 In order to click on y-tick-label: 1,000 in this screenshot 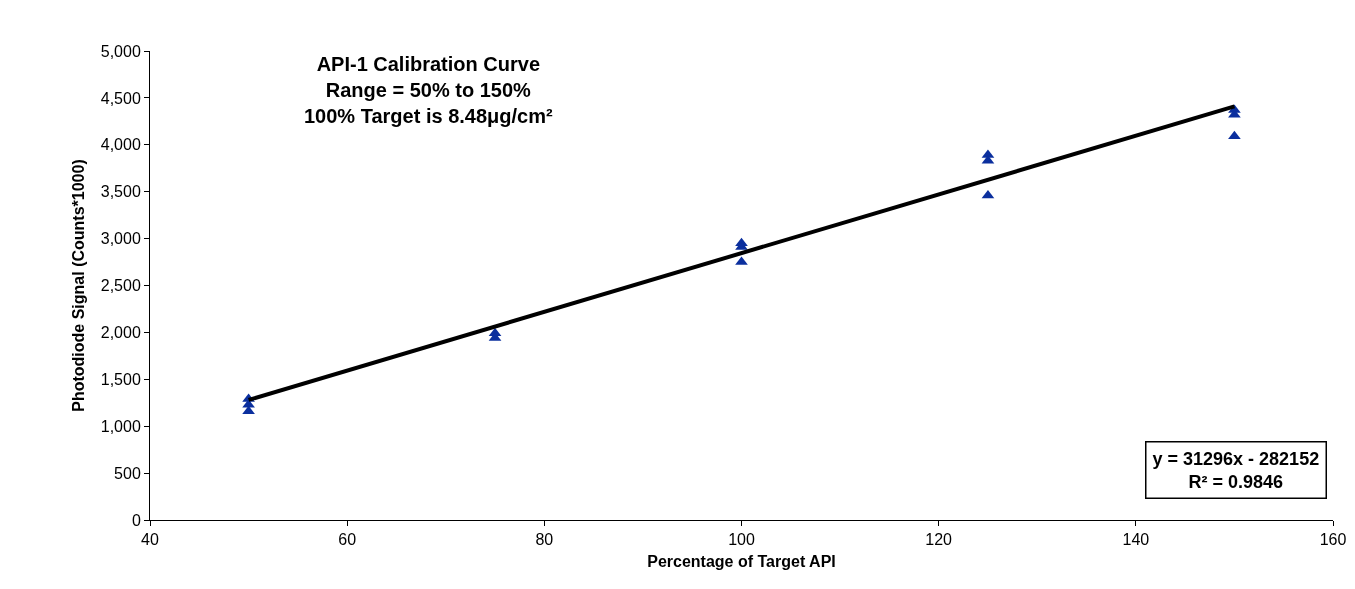, I will do `click(120, 426)`.